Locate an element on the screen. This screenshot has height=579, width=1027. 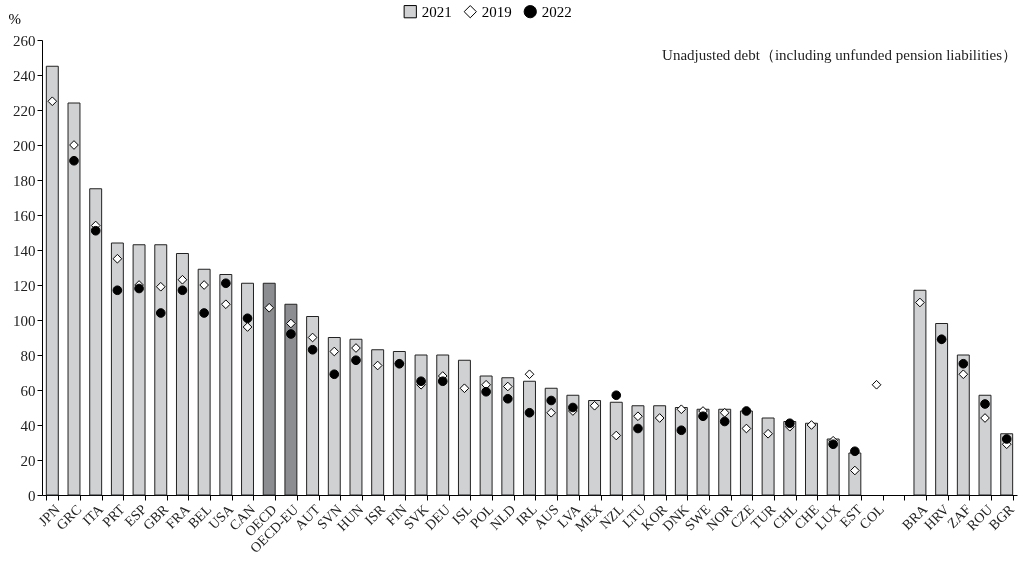
y-tick-label: 80 is located at coordinates (28, 355).